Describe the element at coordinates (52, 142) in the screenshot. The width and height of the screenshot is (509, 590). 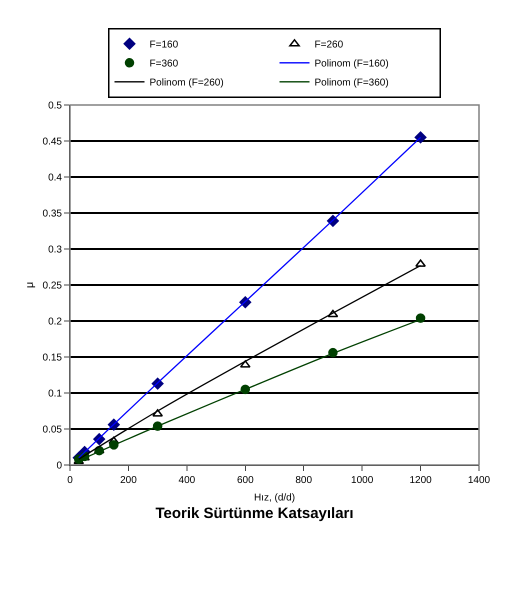
I see `y-tick-label: 0.45` at that location.